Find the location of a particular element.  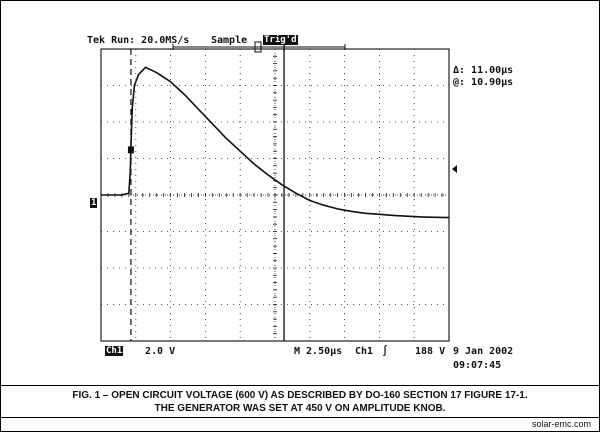

trigger-status-badge: Trig'd is located at coordinates (280, 40).